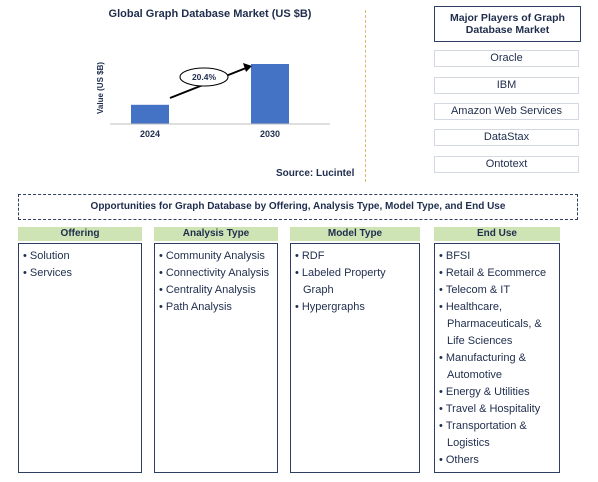  What do you see at coordinates (210, 14) in the screenshot?
I see `chart-title: Global Graph Database Market (US $B)` at bounding box center [210, 14].